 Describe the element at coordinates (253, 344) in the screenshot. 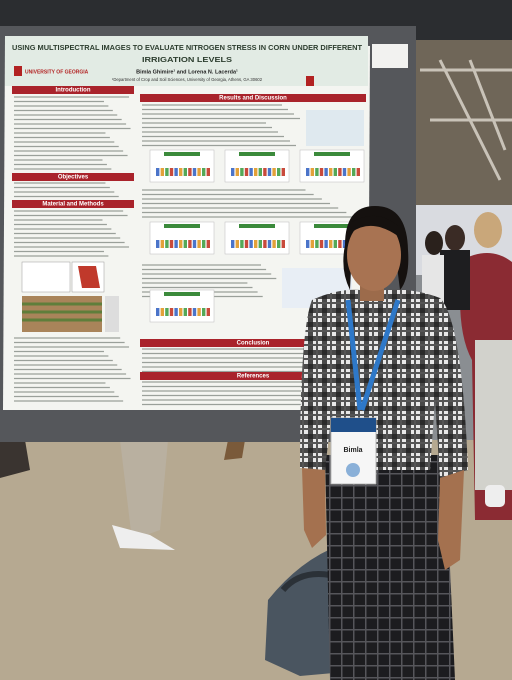

I see `section-title: Conclusion` at that location.